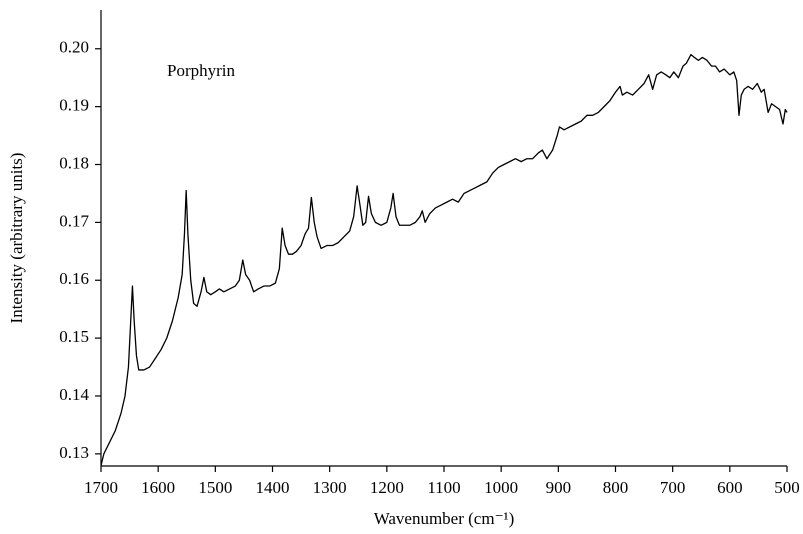 The image size is (803, 534). I want to click on x-tick-label: 1700, so click(101, 487).